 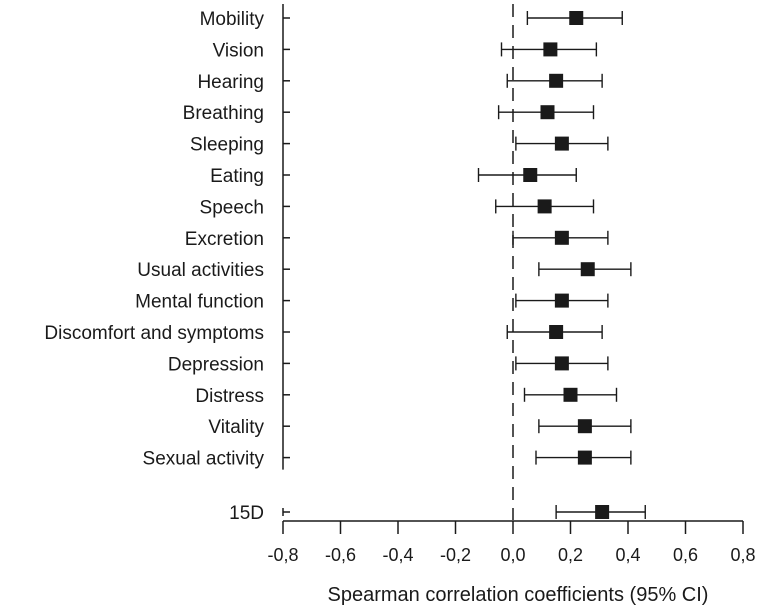 I want to click on row-mental-function: Mental function, so click(x=372, y=302).